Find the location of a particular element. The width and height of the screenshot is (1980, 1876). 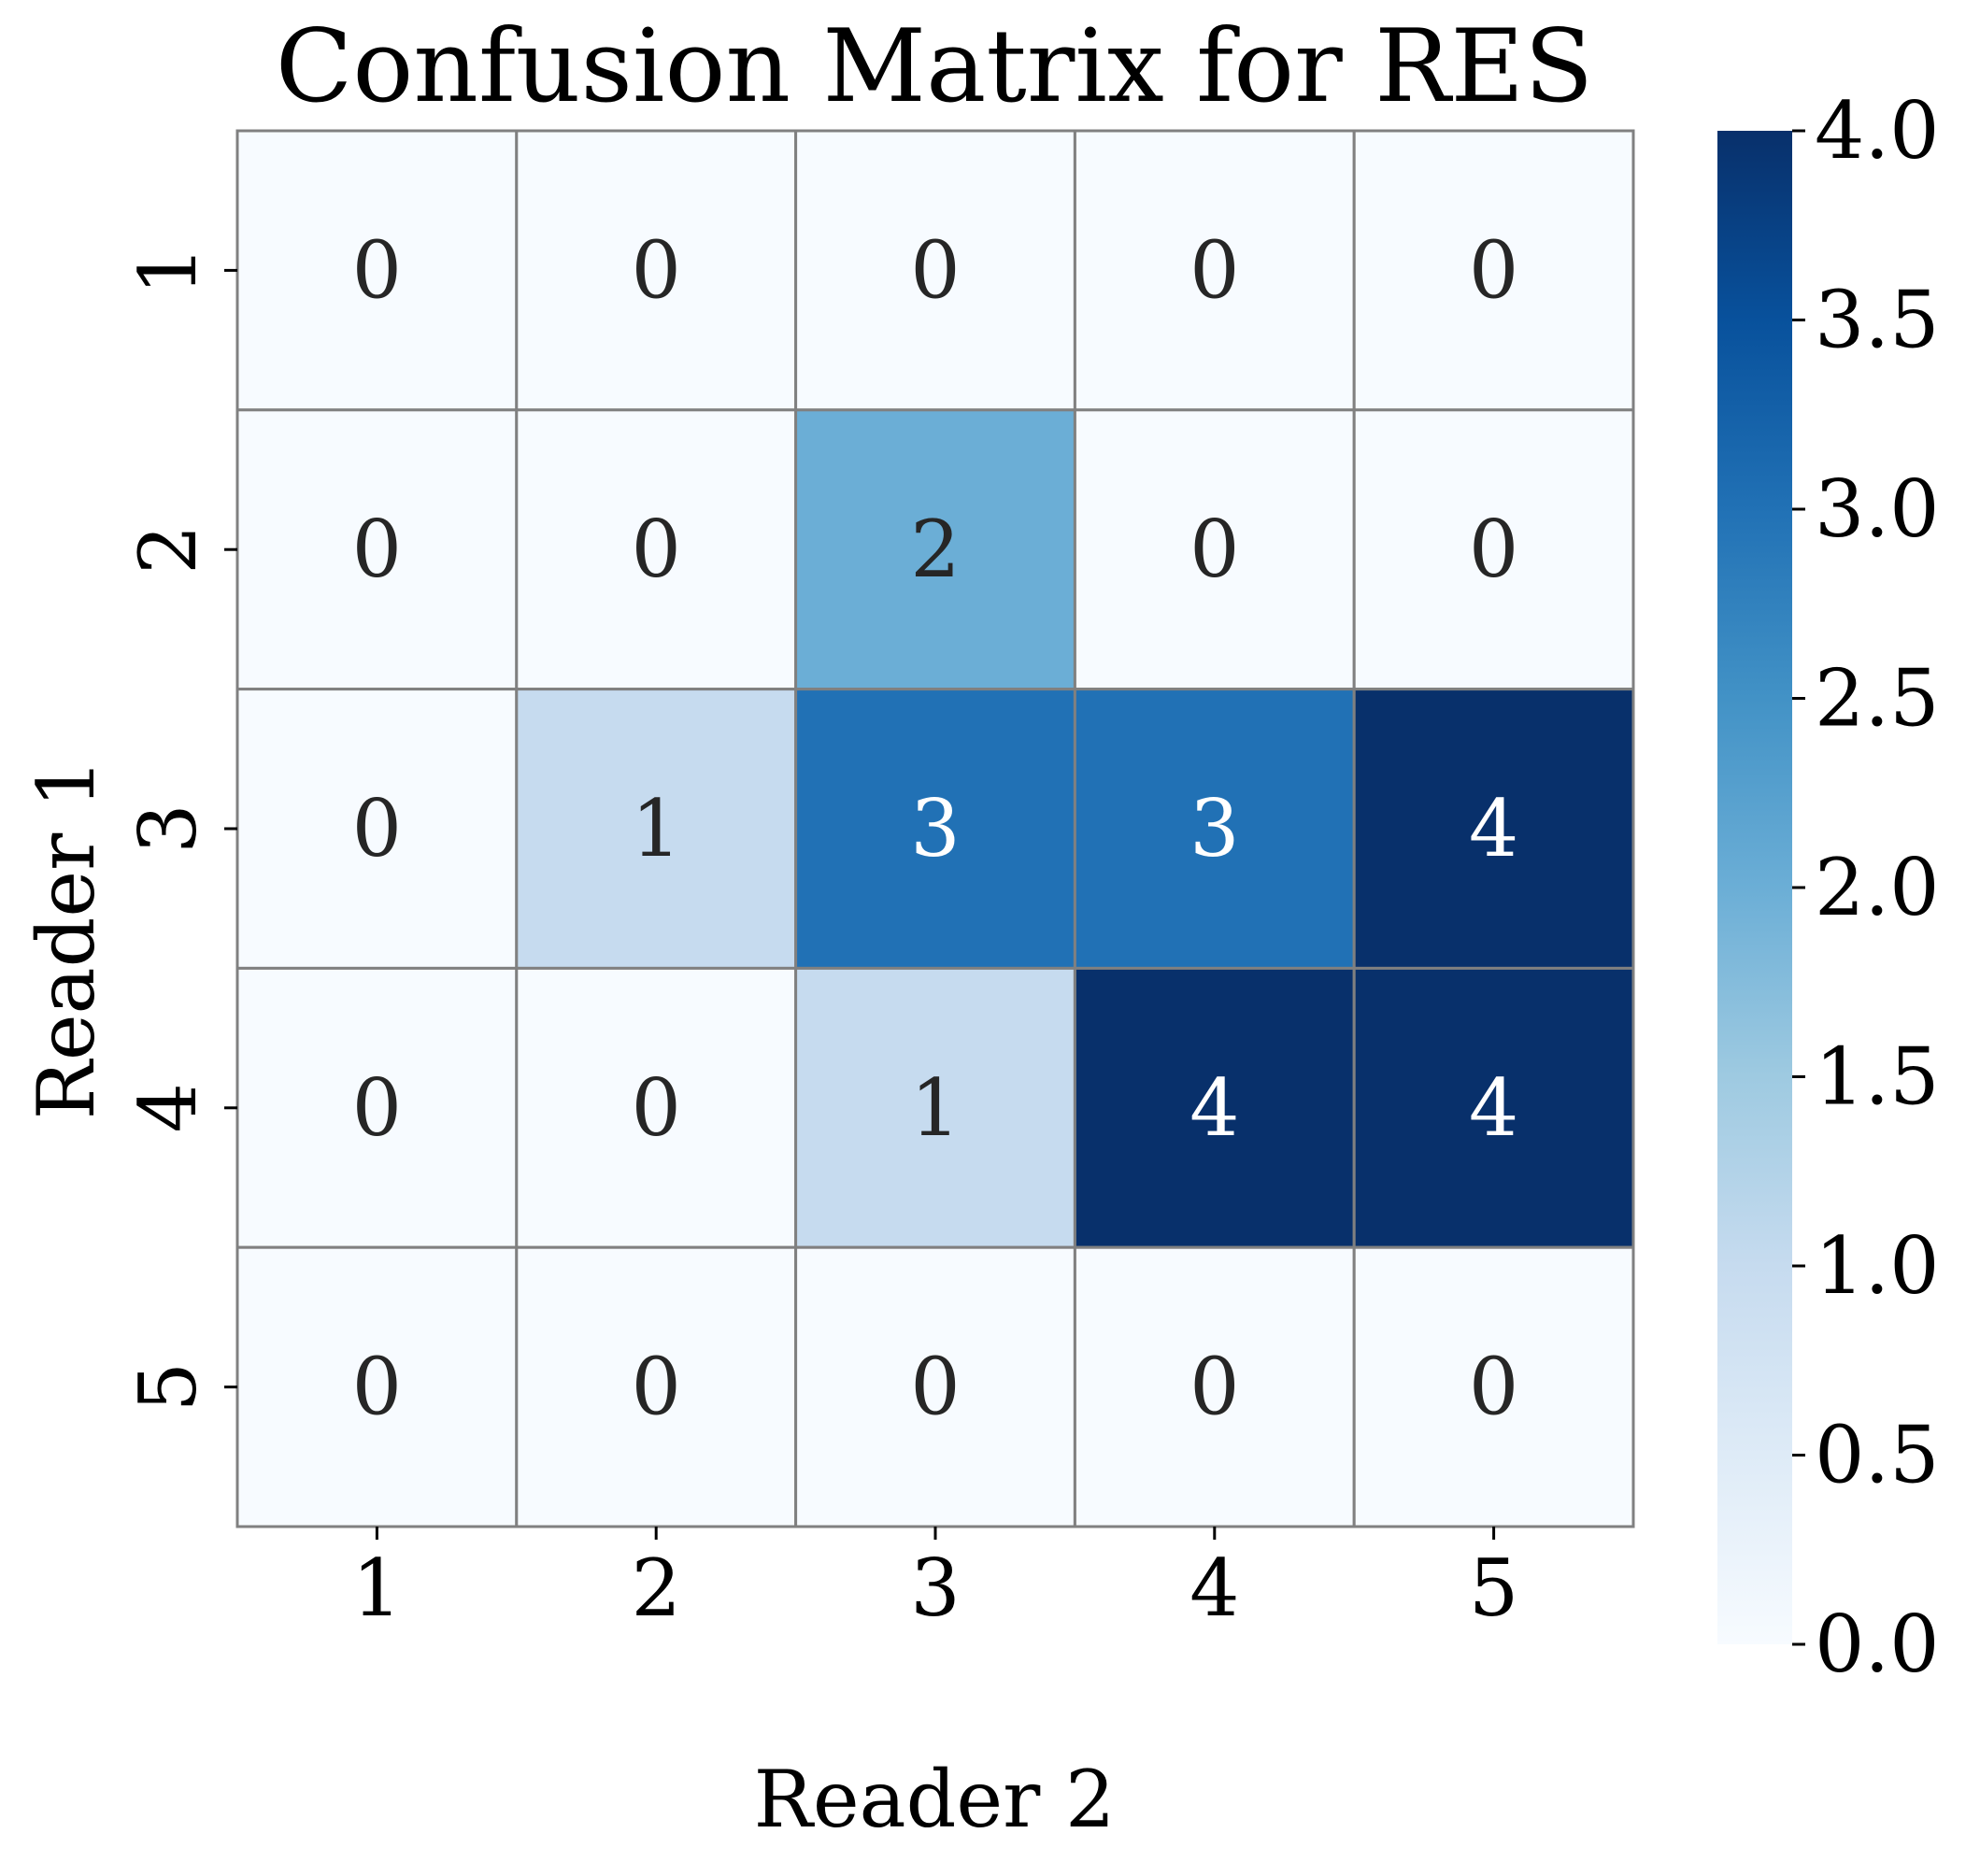

colorbar-gradient is located at coordinates (1754, 887).